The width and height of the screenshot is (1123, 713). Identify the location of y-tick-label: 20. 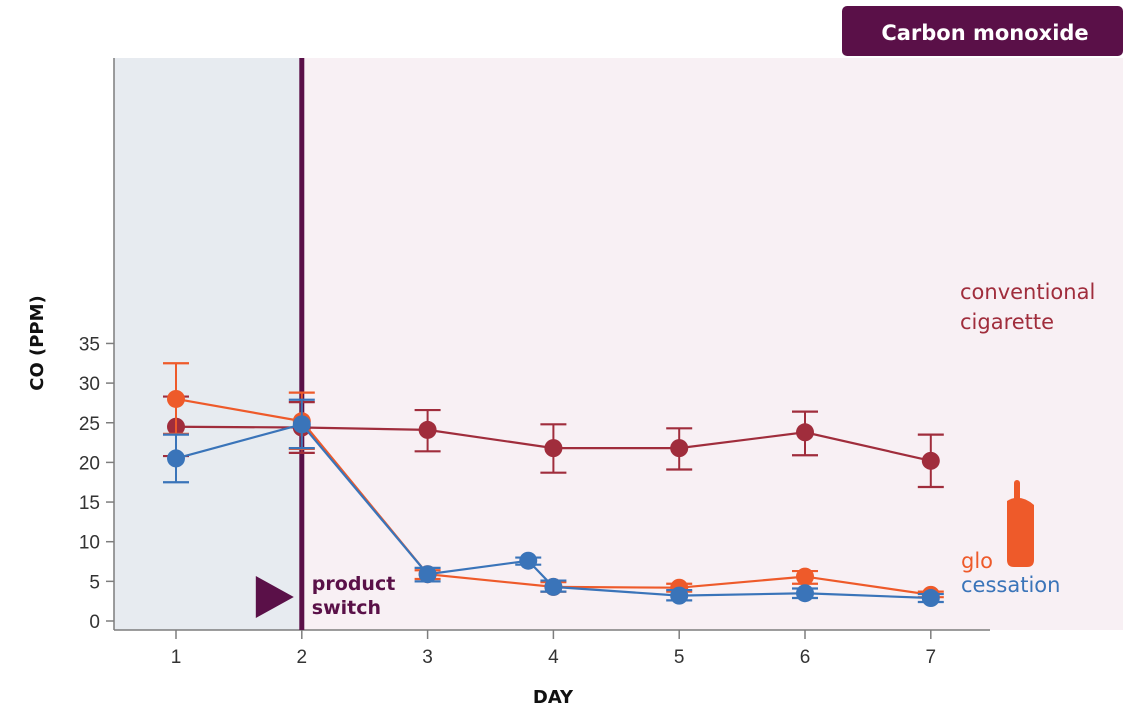
(89, 463).